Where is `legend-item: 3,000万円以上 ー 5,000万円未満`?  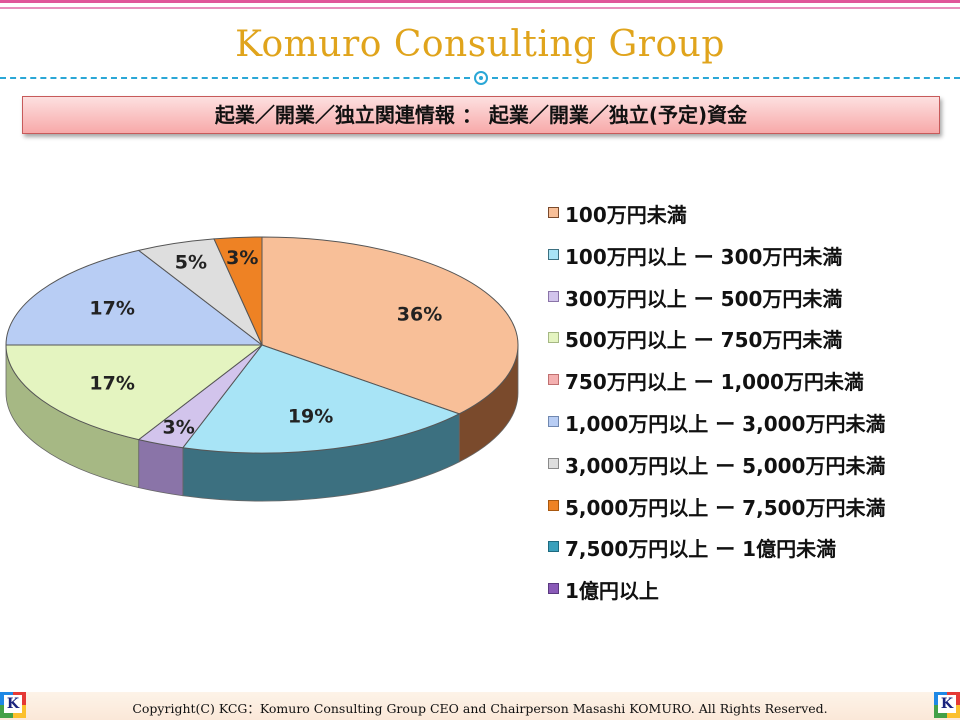
legend-item: 3,000万円以上 ー 5,000万円未満 is located at coordinates (716, 471).